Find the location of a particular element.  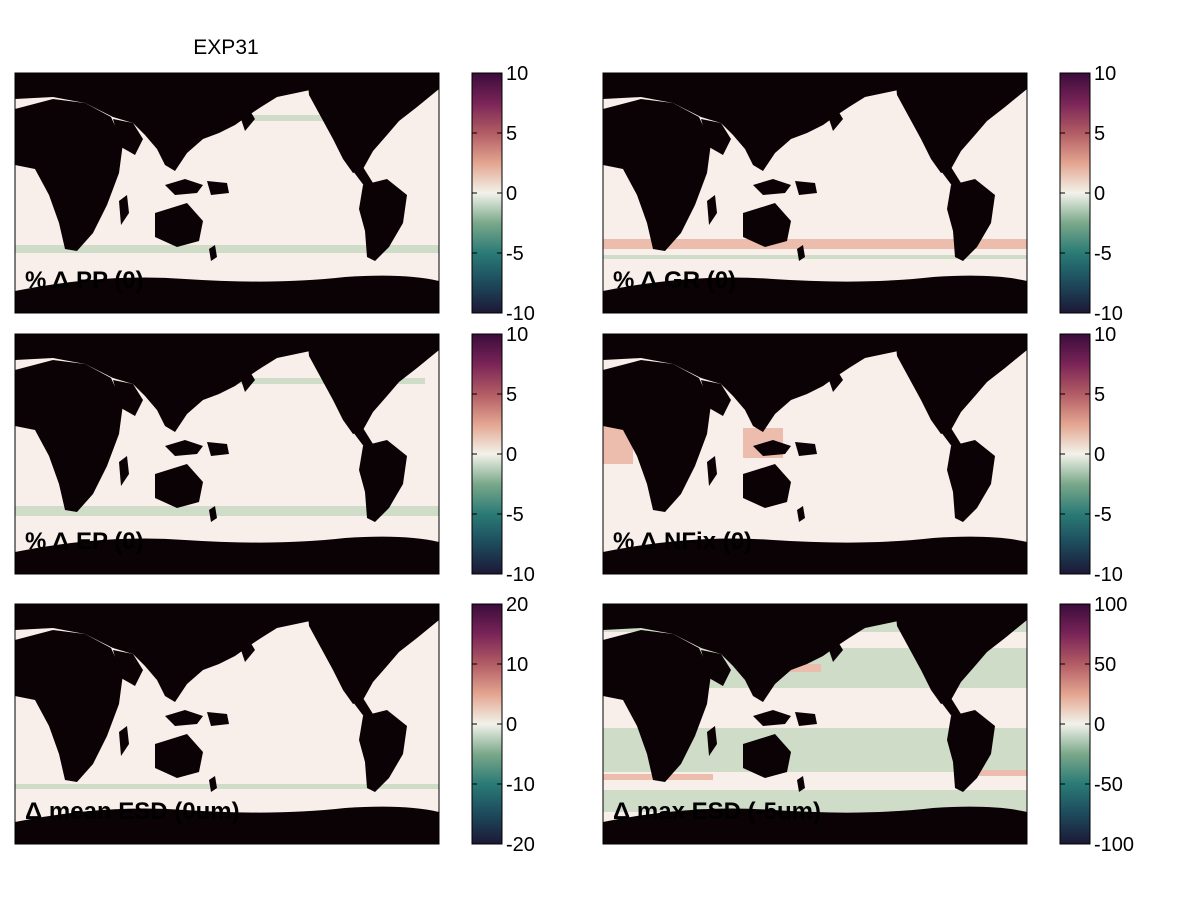

panel-label: % Δ PP (0) is located at coordinates (84, 280).